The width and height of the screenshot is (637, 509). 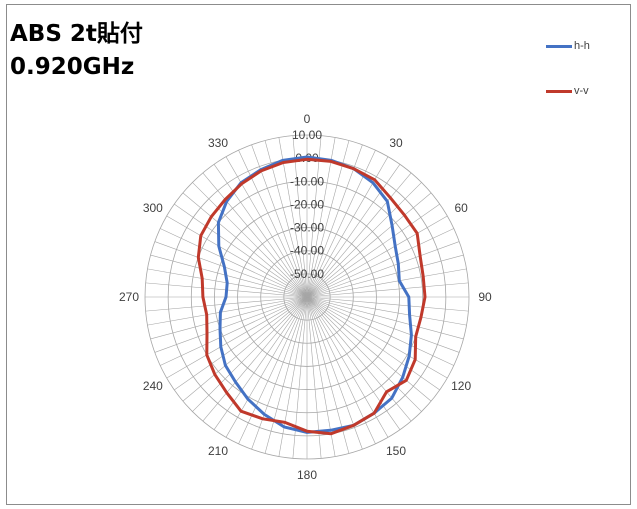 I want to click on legend-line-v-v, so click(x=559, y=91).